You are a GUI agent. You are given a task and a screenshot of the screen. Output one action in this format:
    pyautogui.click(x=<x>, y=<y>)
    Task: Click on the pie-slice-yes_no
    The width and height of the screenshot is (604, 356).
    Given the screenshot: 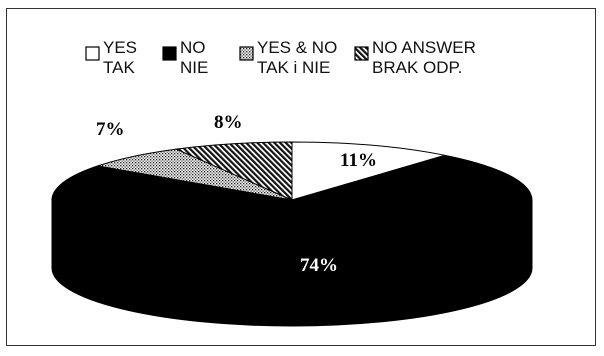 What is the action you would take?
    pyautogui.click(x=195, y=174)
    